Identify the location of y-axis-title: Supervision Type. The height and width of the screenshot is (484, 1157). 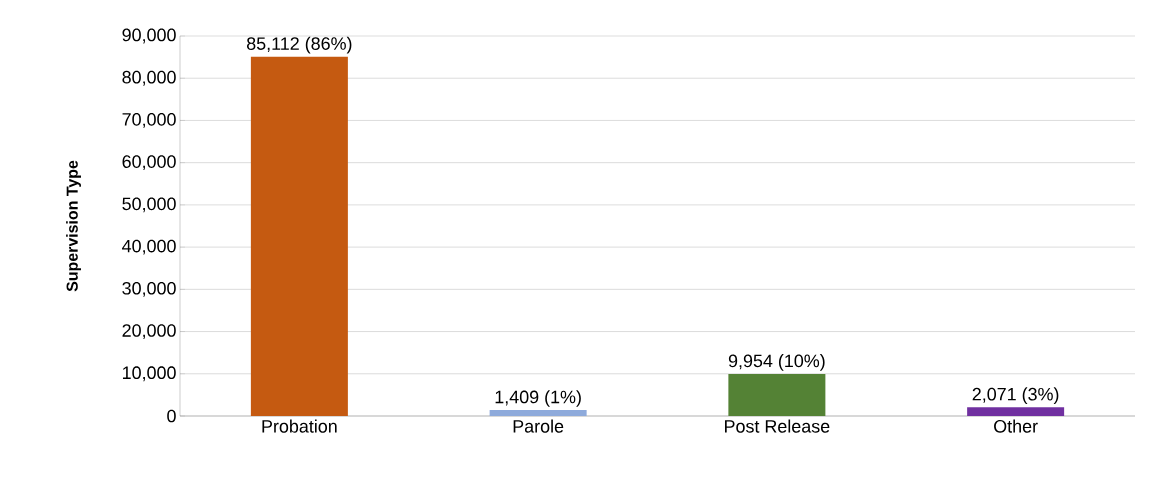
(73, 226).